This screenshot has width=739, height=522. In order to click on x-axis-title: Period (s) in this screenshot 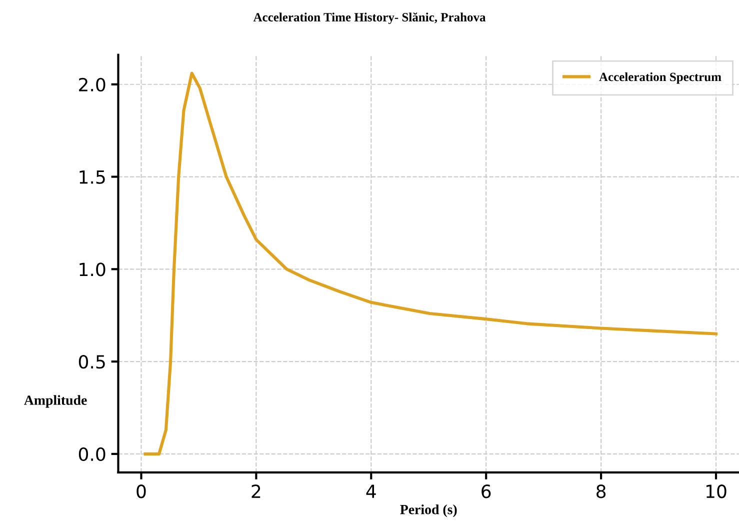, I will do `click(428, 511)`.